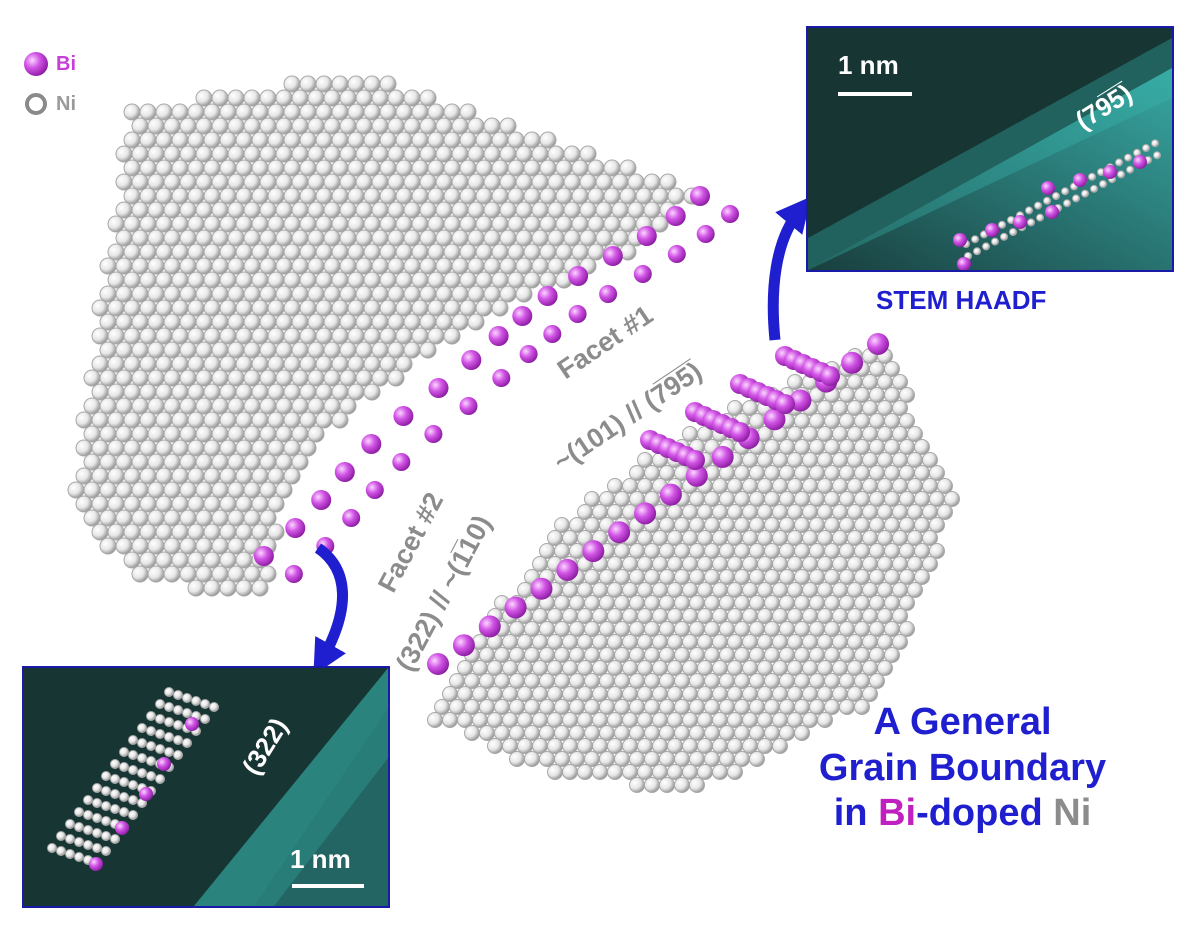 This screenshot has height=930, width=1191. Describe the element at coordinates (990, 149) in the screenshot. I see `stem-inset-top: 1 nm (79̅5̅)` at that location.